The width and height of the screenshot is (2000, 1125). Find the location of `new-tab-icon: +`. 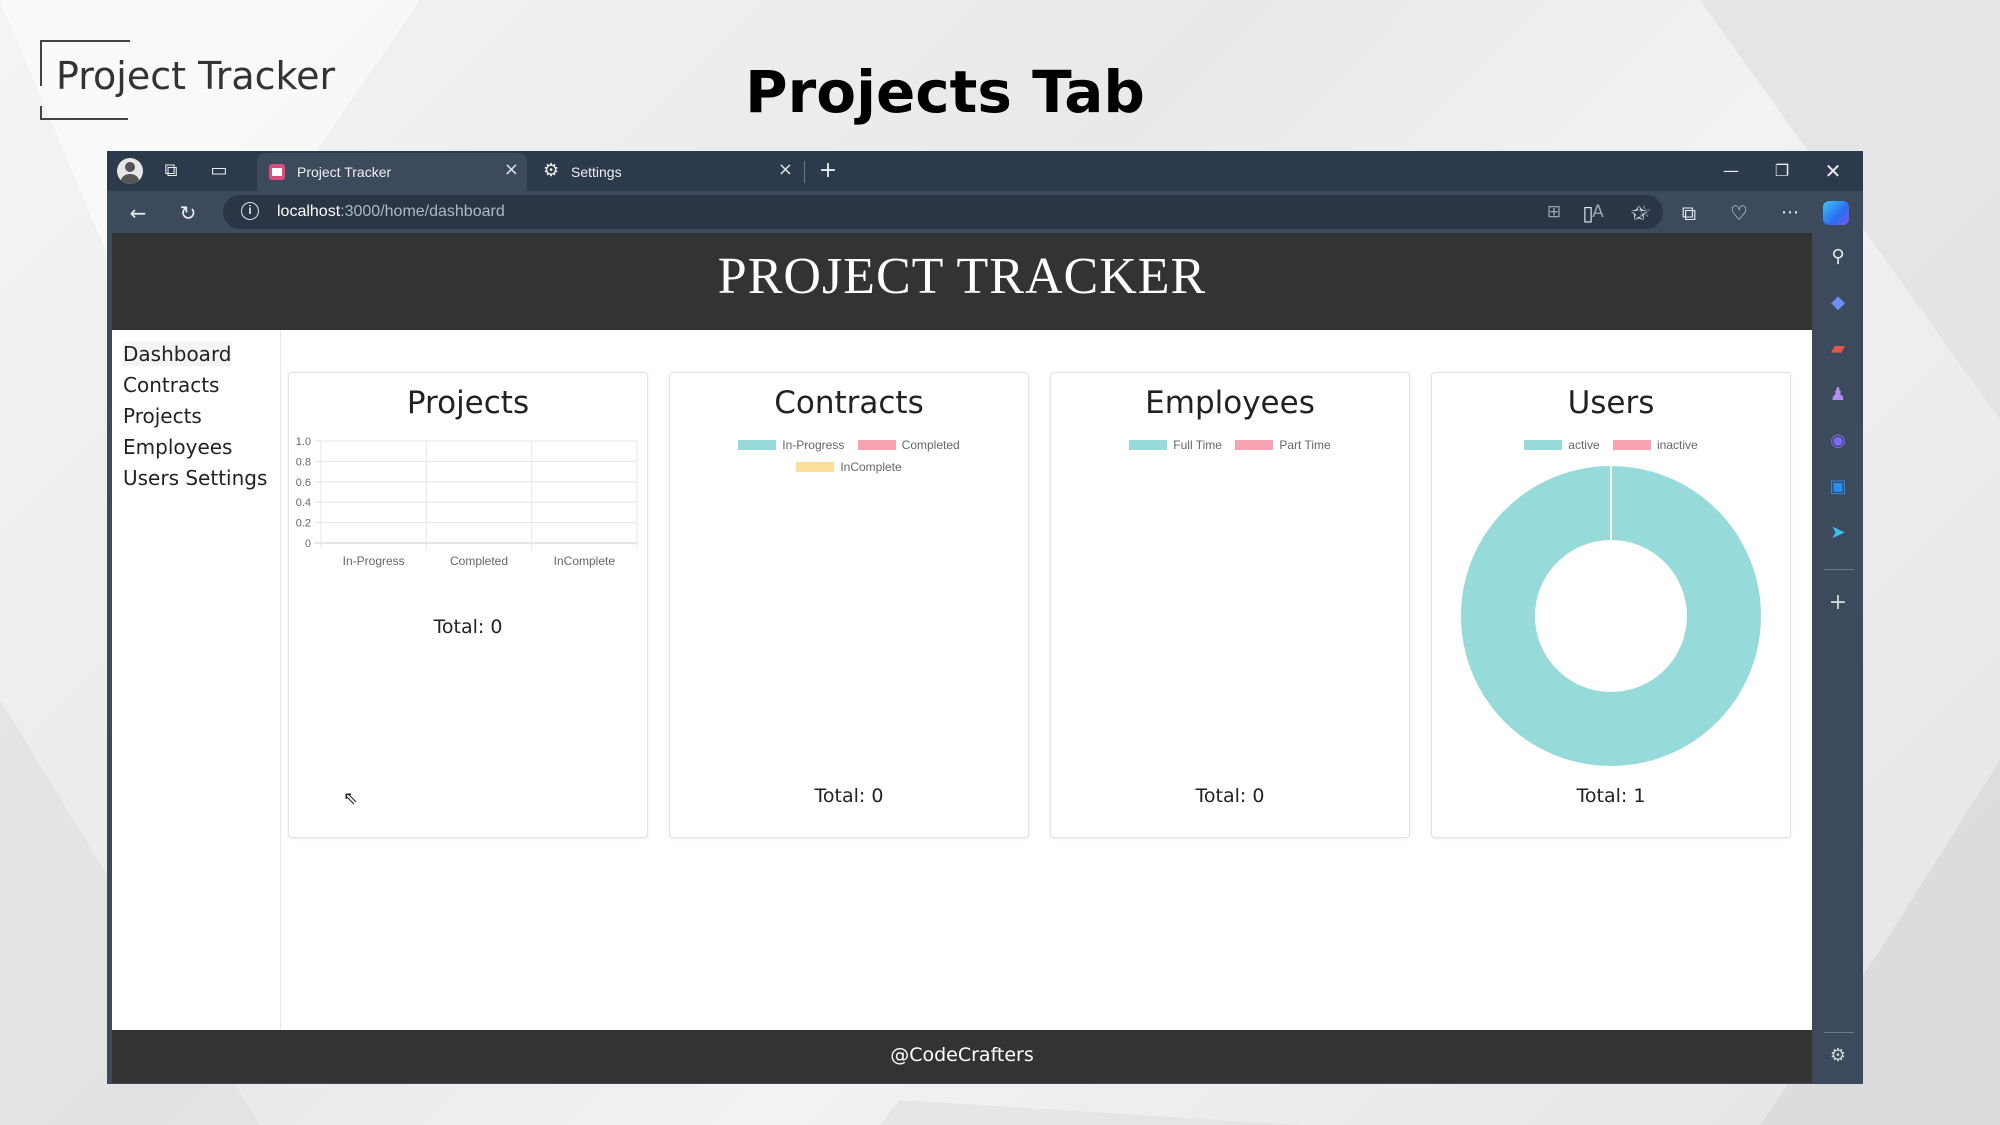

new-tab-icon: + is located at coordinates (828, 170).